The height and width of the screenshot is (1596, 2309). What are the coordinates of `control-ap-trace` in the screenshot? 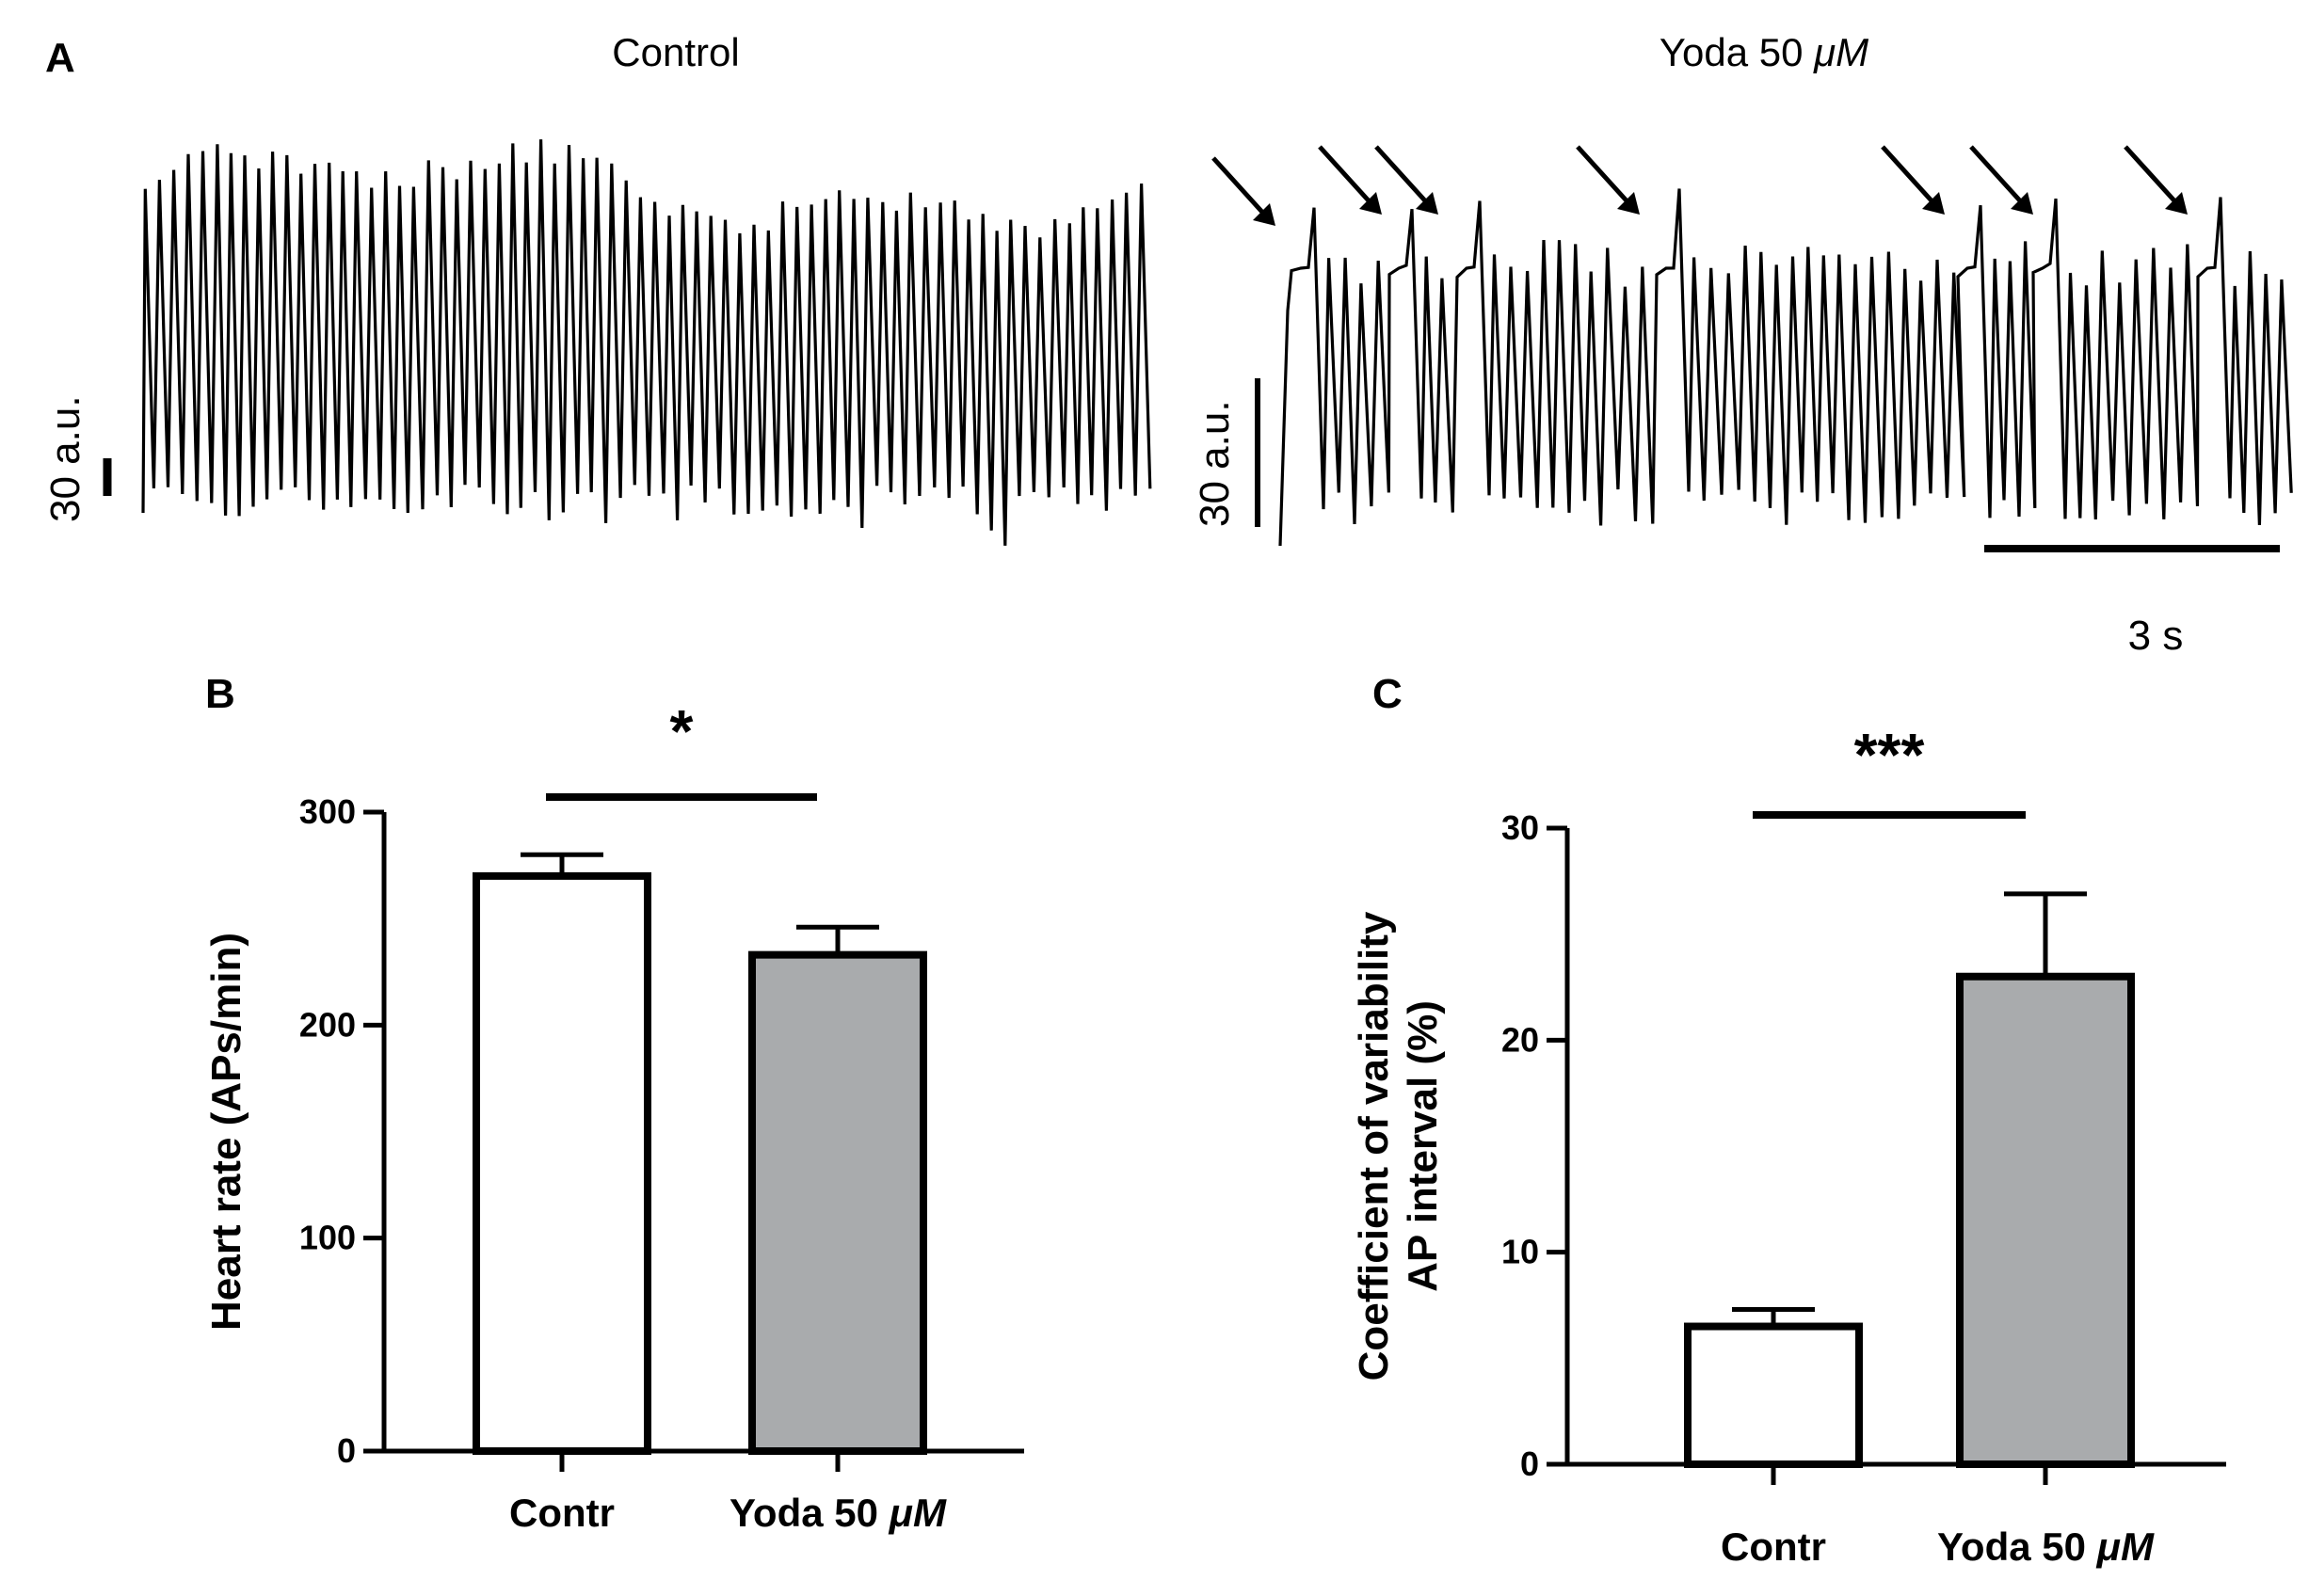 It's located at (646, 342).